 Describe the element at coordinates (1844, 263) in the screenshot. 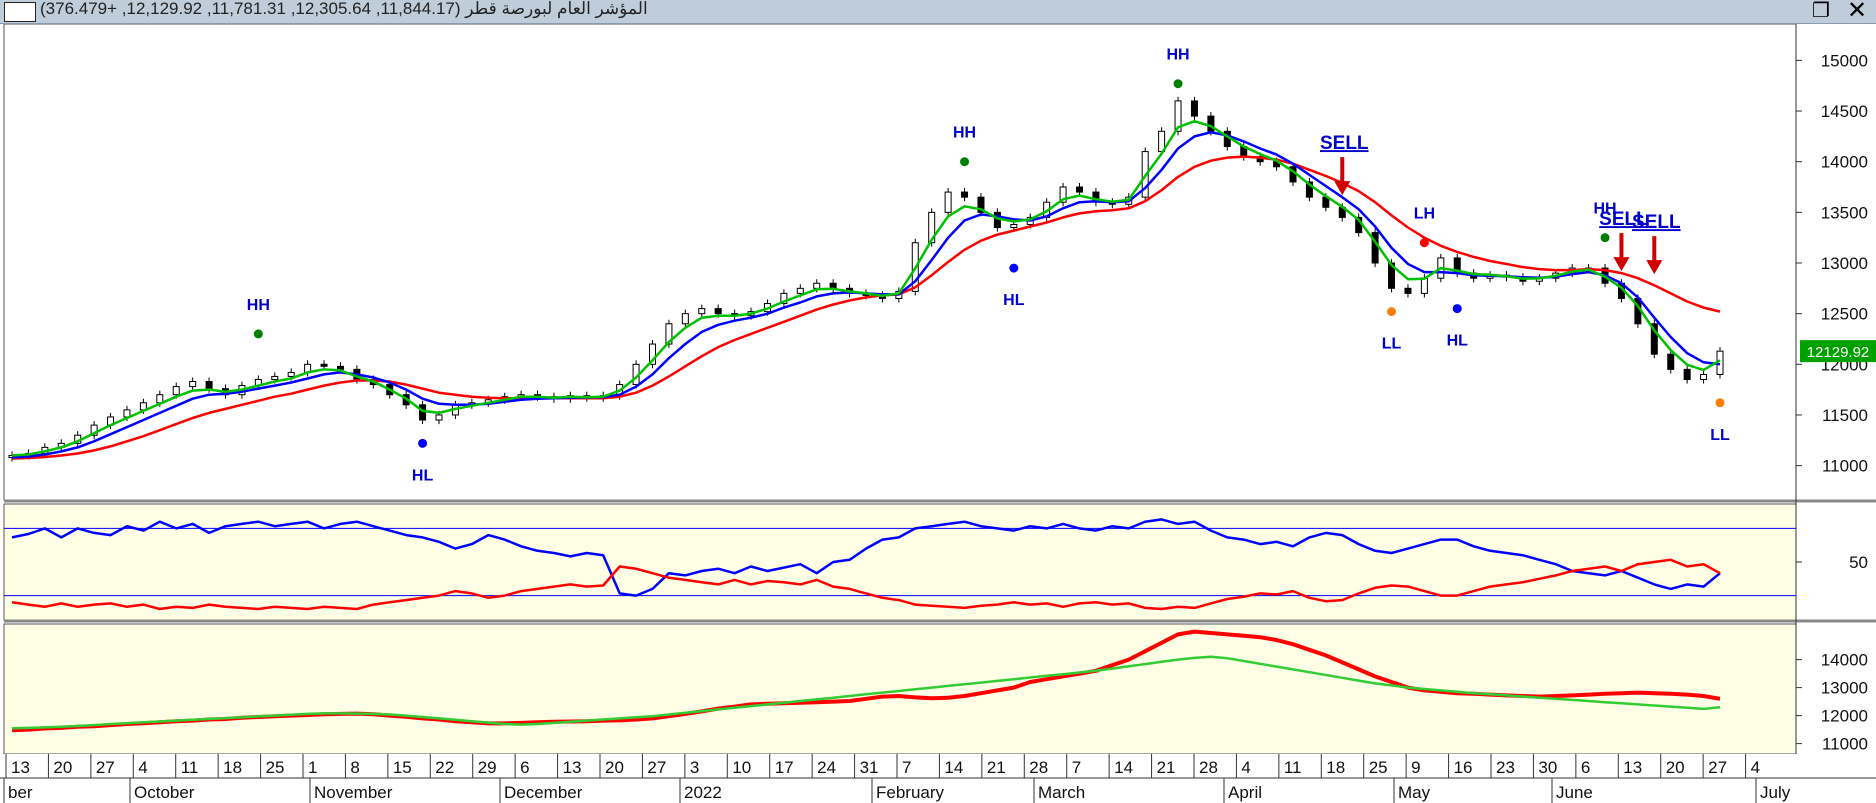

I see `price-axis-tick-label: 13000` at that location.